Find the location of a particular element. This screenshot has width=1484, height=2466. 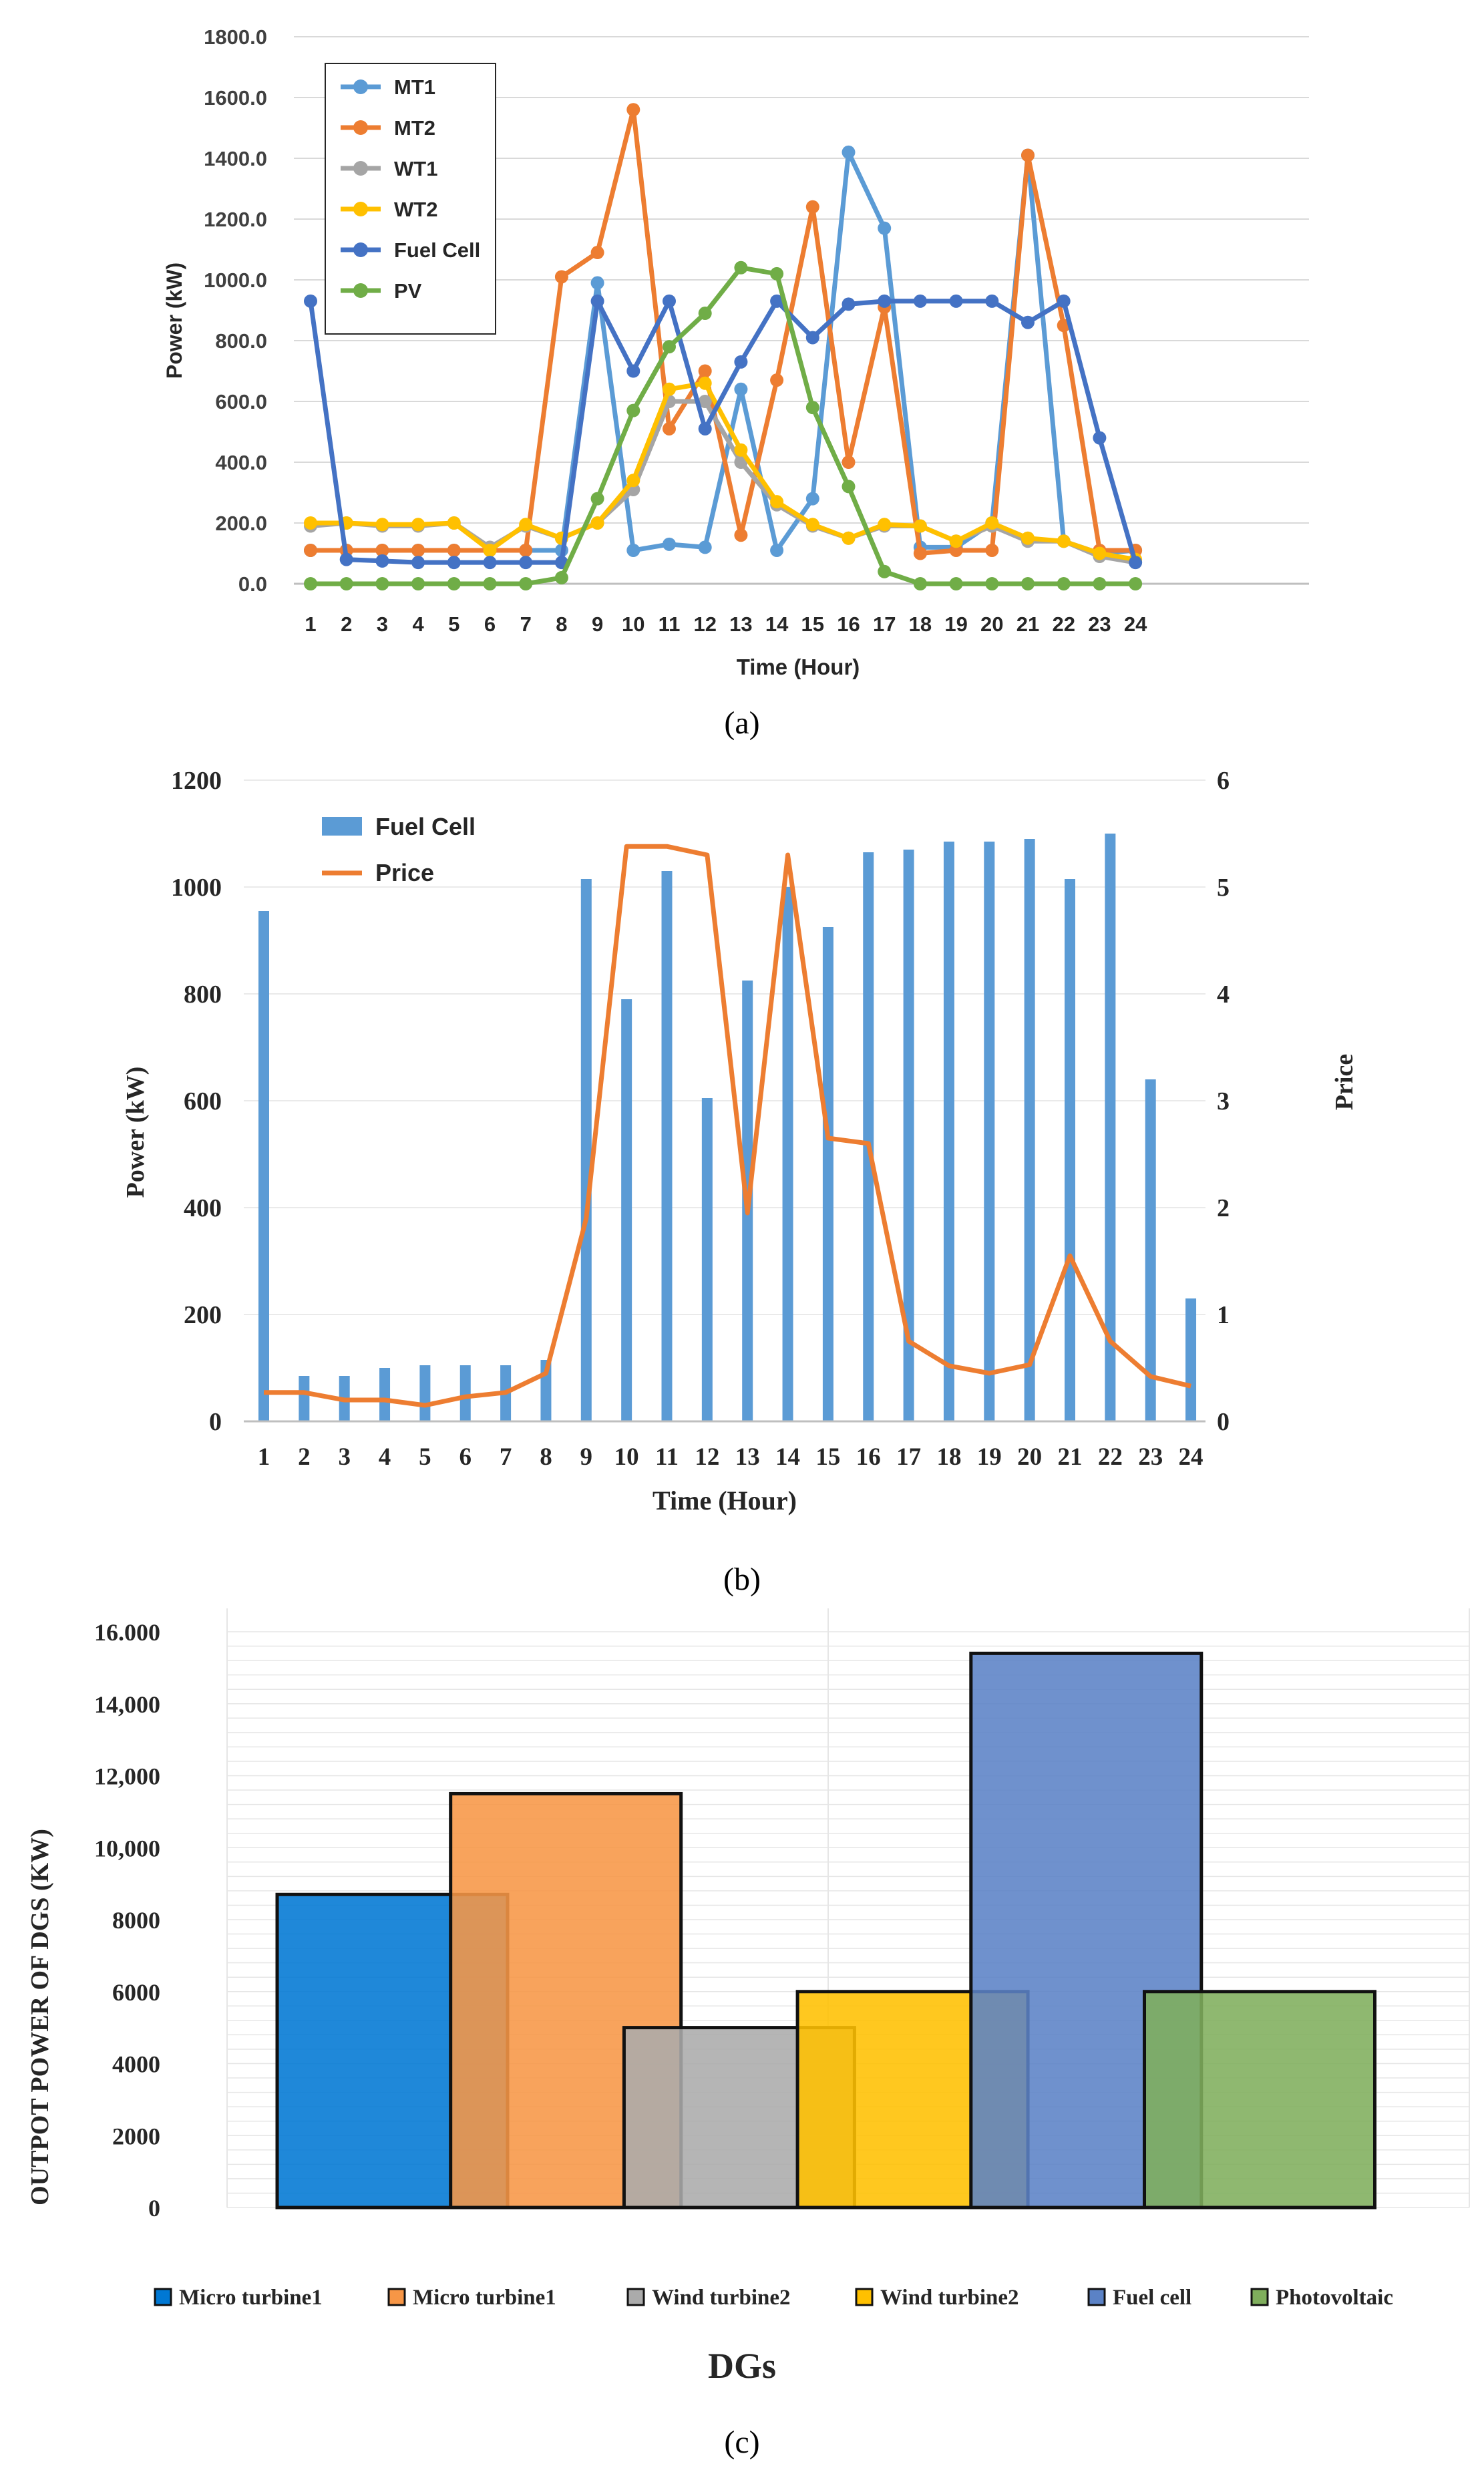

y-tick-label: 1200 is located at coordinates (196, 781).